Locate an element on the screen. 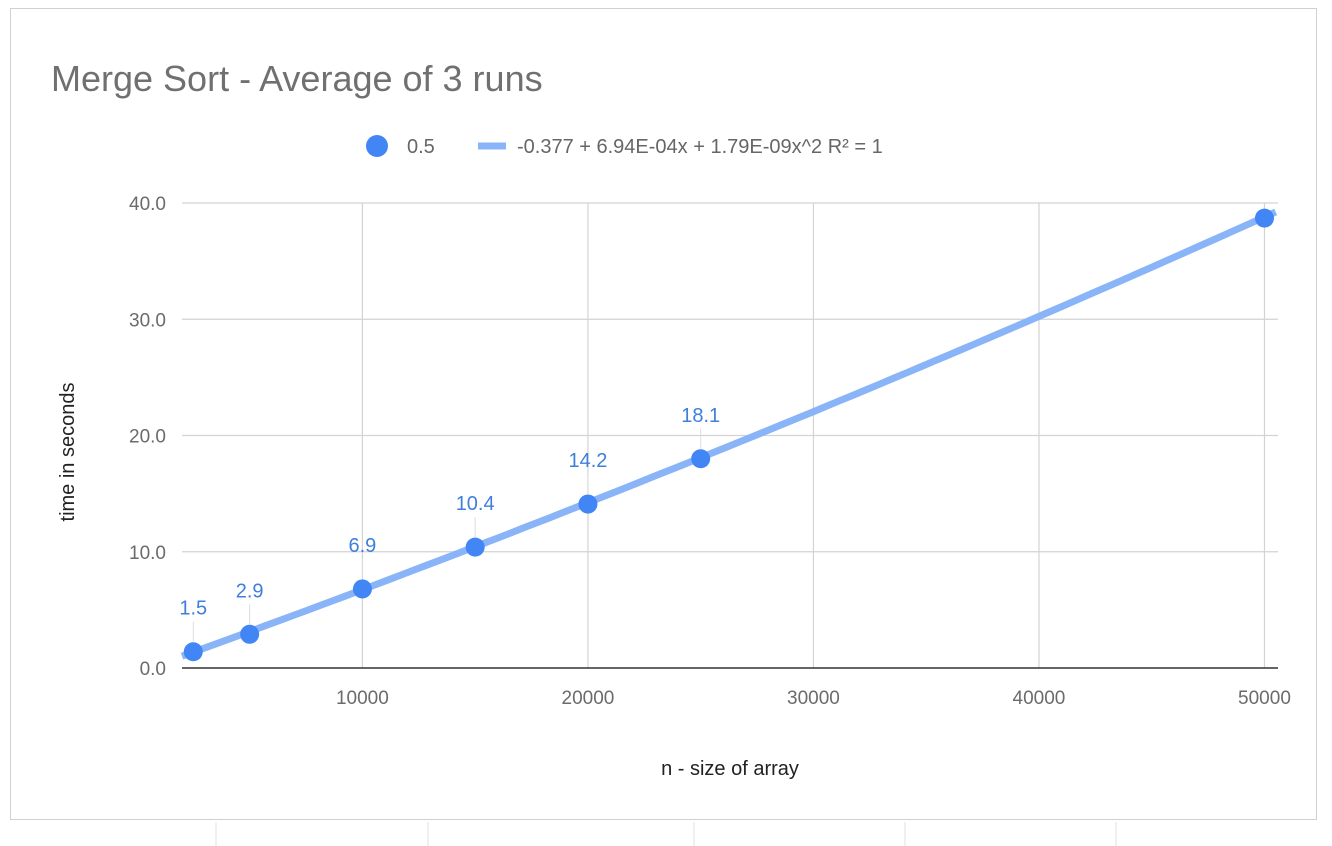  x-tick-label: 20000 is located at coordinates (588, 698).